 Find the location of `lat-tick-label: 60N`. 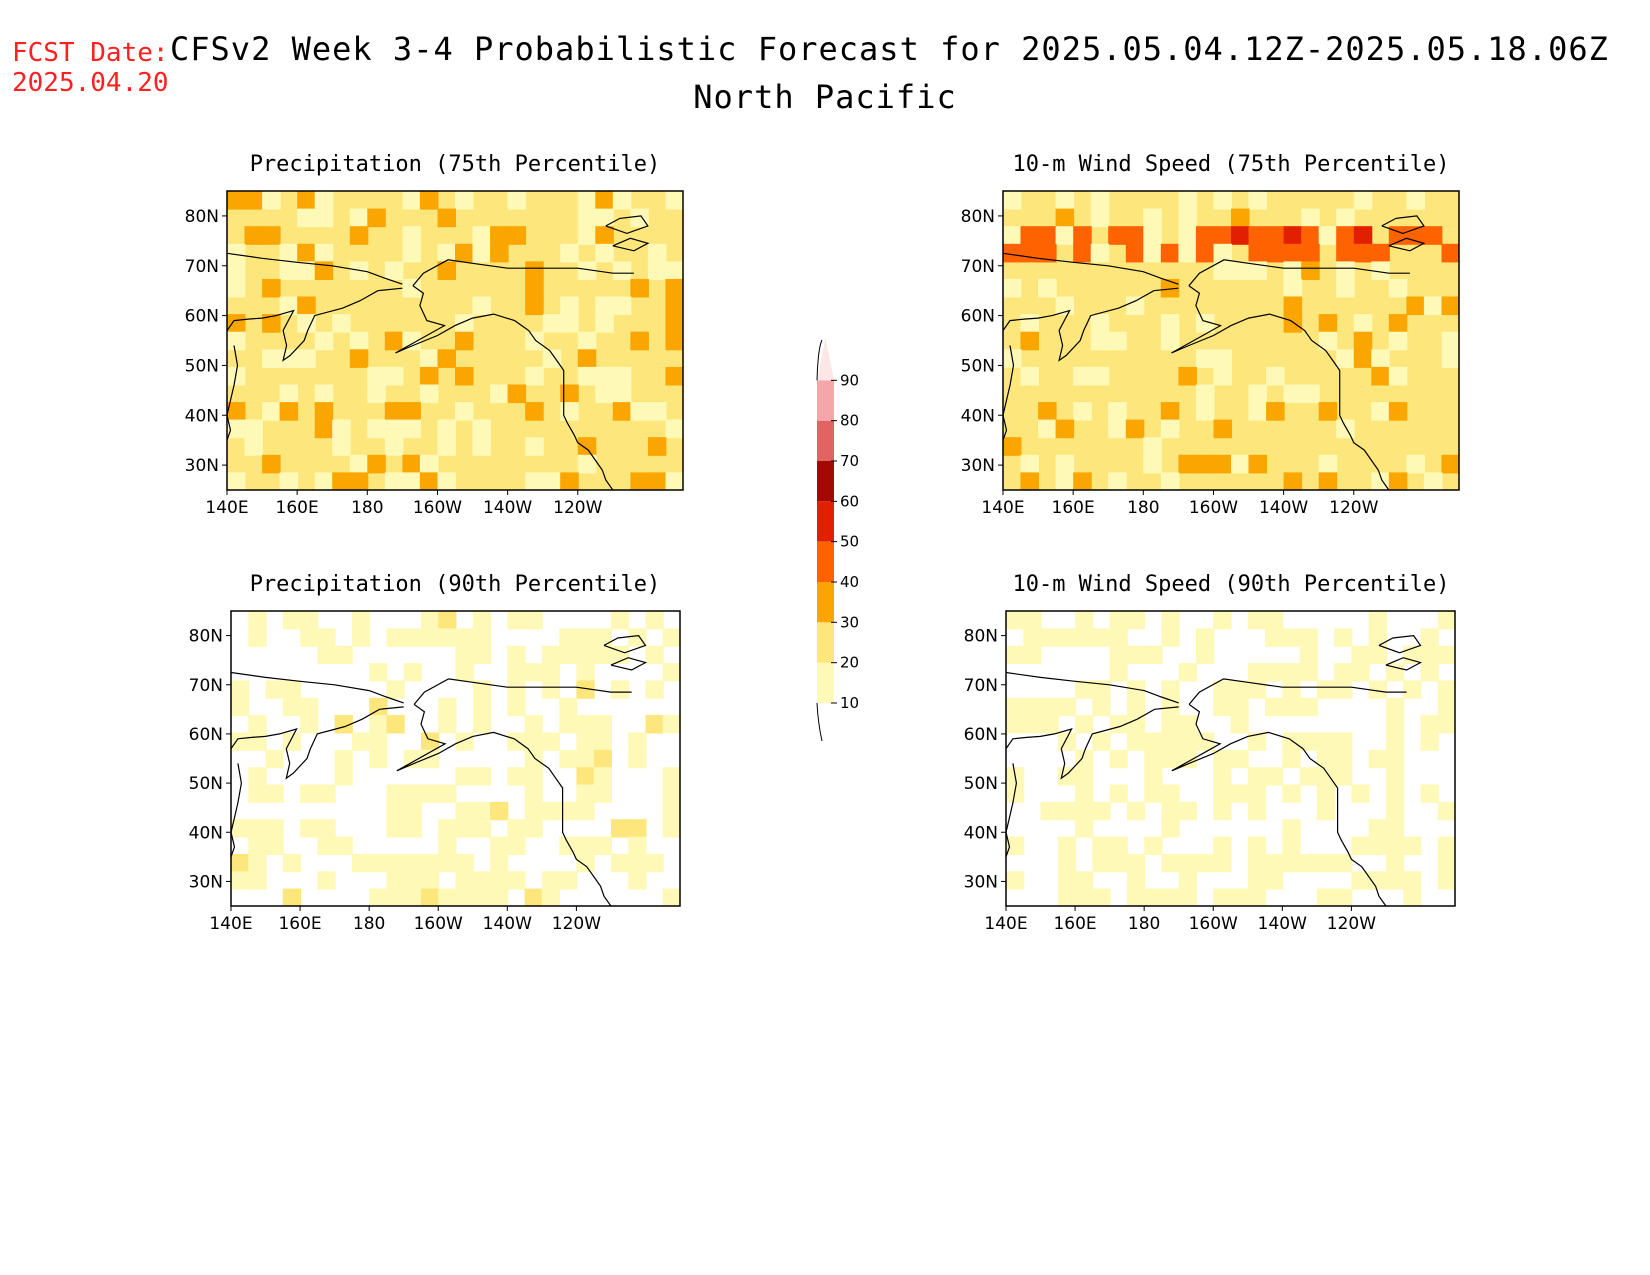

lat-tick-label: 60N is located at coordinates (202, 317).